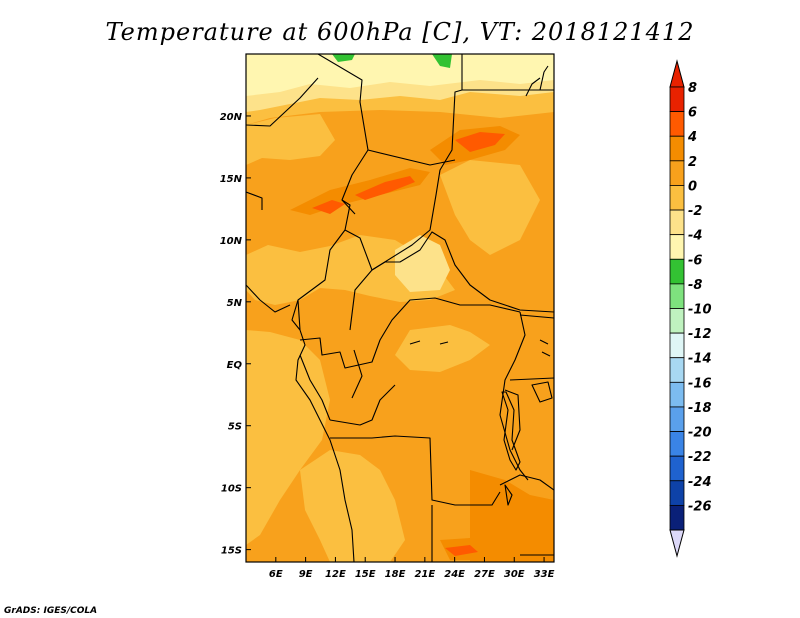 Image resolution: width=800 pixels, height=618 pixels. I want to click on x-tick-label: 12E, so click(335, 574).